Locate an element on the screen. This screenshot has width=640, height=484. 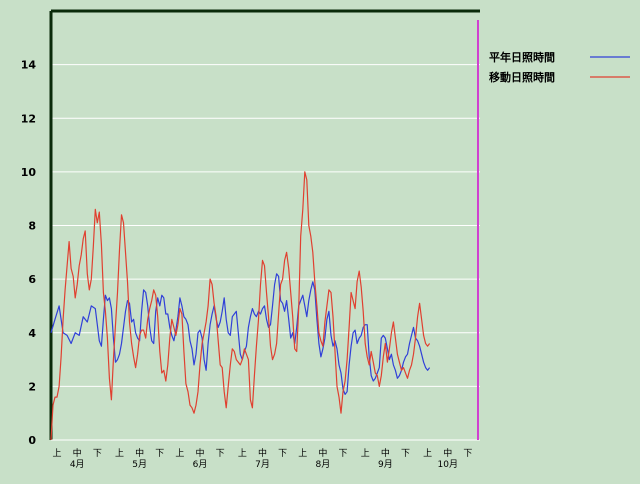
month-label: 7月 is located at coordinates (262, 464).